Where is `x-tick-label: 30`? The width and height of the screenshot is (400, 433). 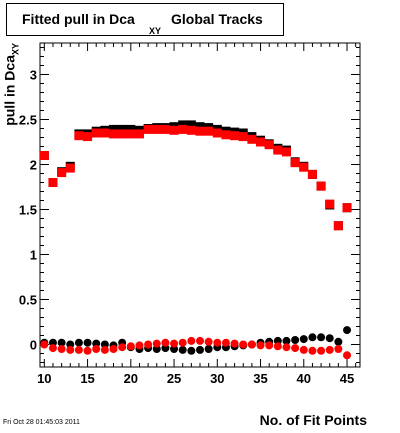 x-tick-label: 30 is located at coordinates (217, 378).